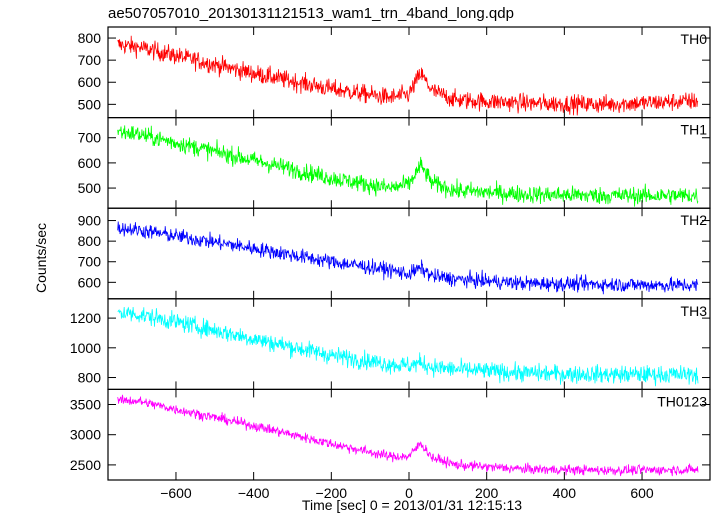  Describe the element at coordinates (85, 318) in the screenshot. I see `y-tick-label: 1200` at that location.